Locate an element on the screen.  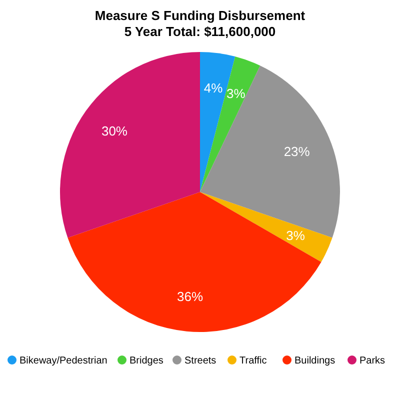
data-label: 36% is located at coordinates (190, 296).